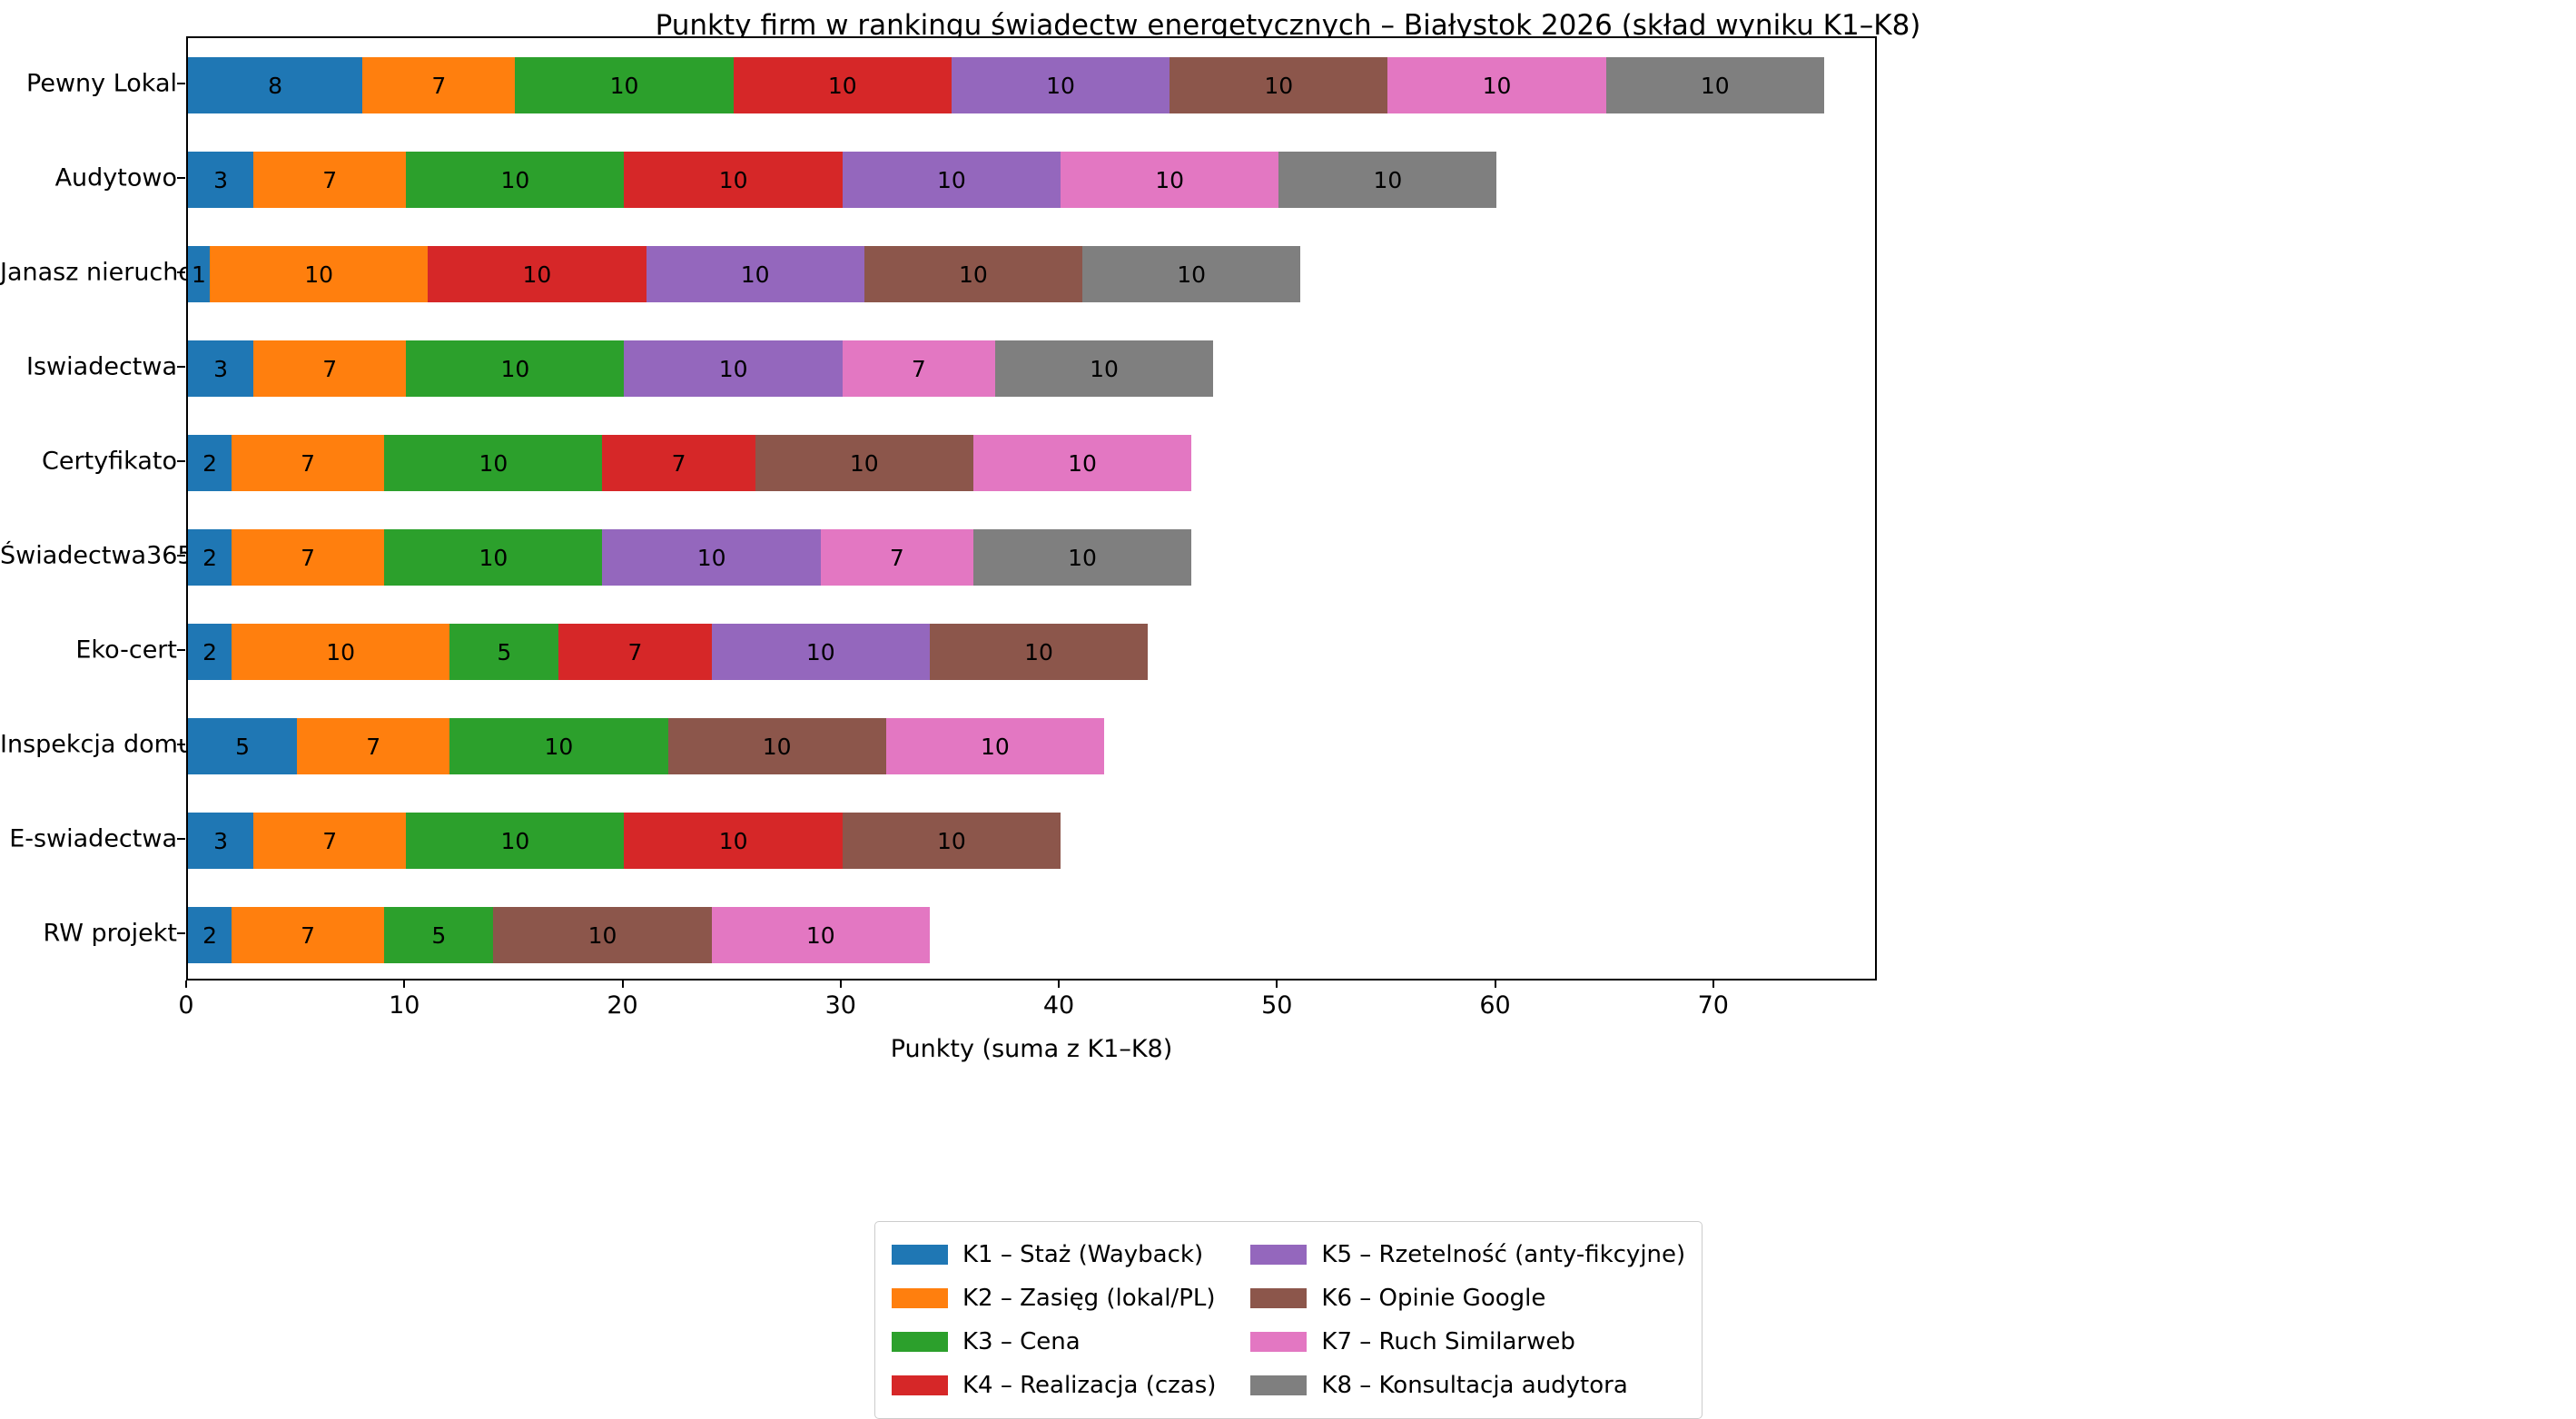  I want to click on legend-entry: K6 – Opinie Google, so click(1467, 1298).